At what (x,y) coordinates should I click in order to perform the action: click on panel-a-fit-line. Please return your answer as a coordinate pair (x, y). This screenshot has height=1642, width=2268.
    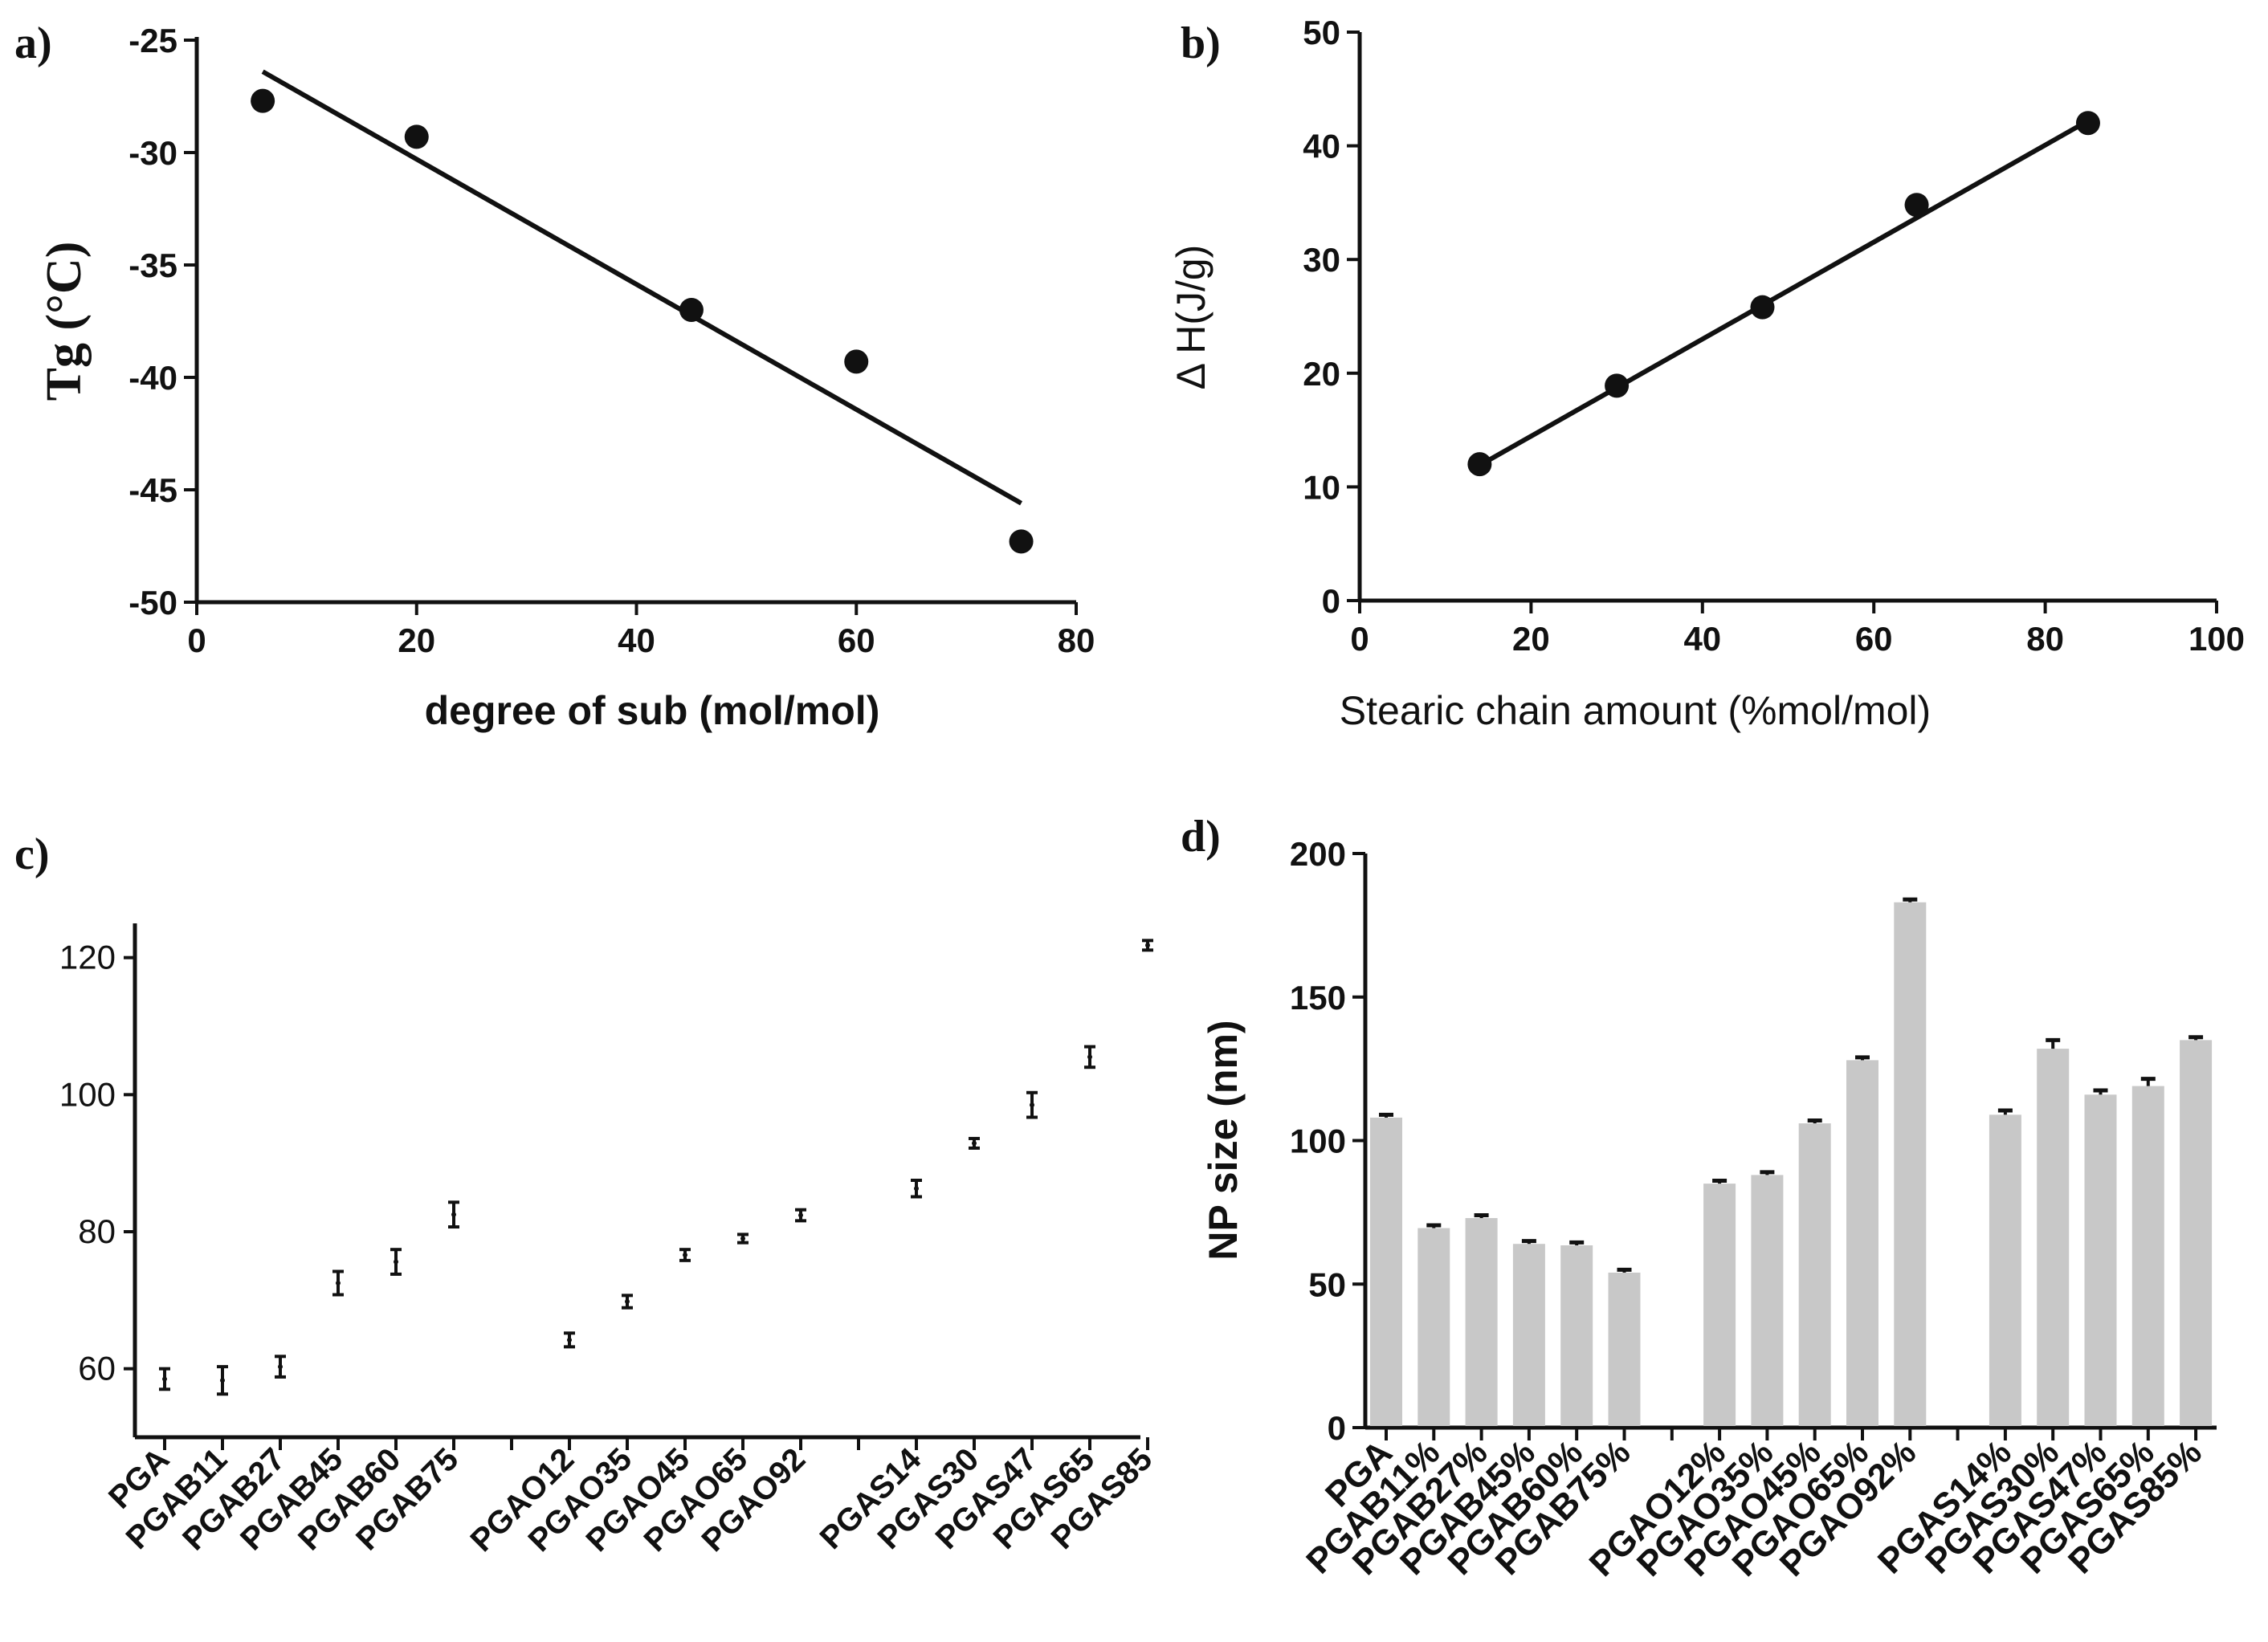
    Looking at the image, I should click on (642, 287).